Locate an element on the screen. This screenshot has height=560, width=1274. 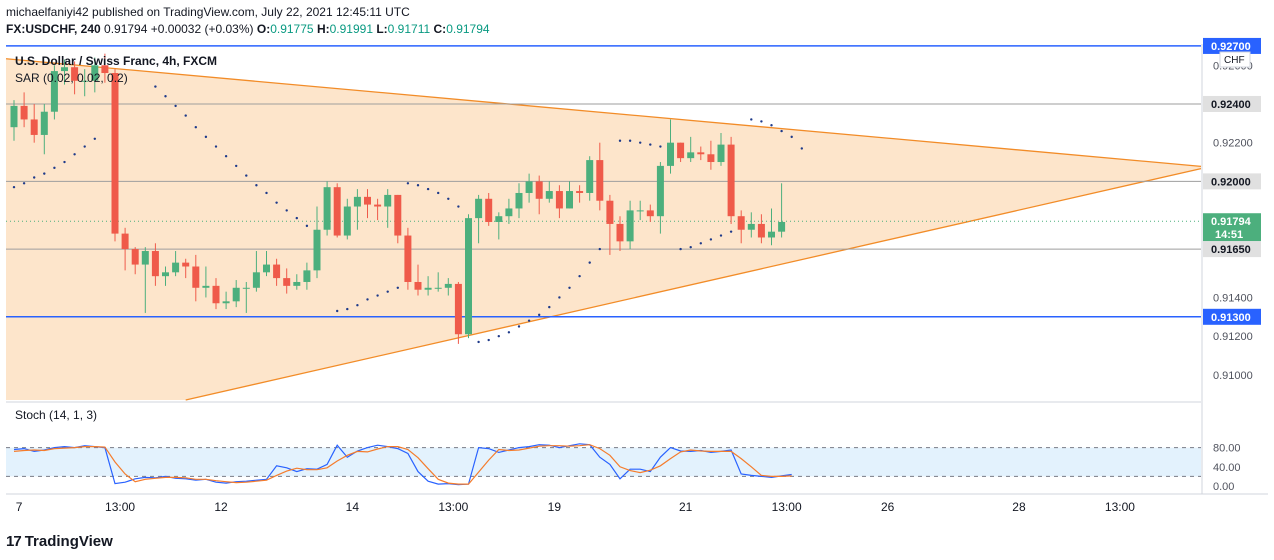
stoch-tick-label: 0.00 is located at coordinates (1223, 487).